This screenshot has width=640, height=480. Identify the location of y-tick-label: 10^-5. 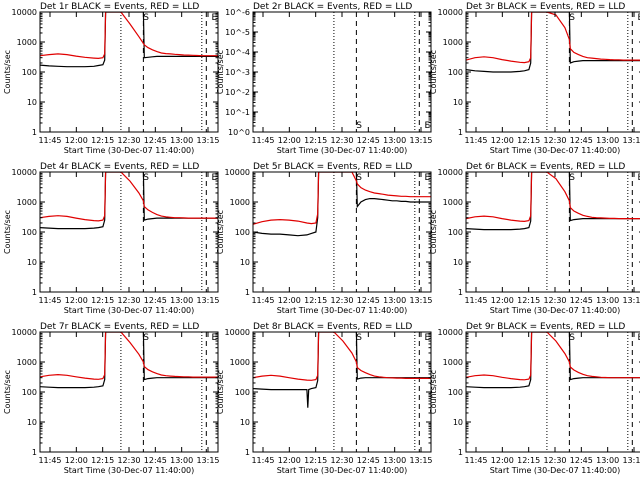
(237, 32).